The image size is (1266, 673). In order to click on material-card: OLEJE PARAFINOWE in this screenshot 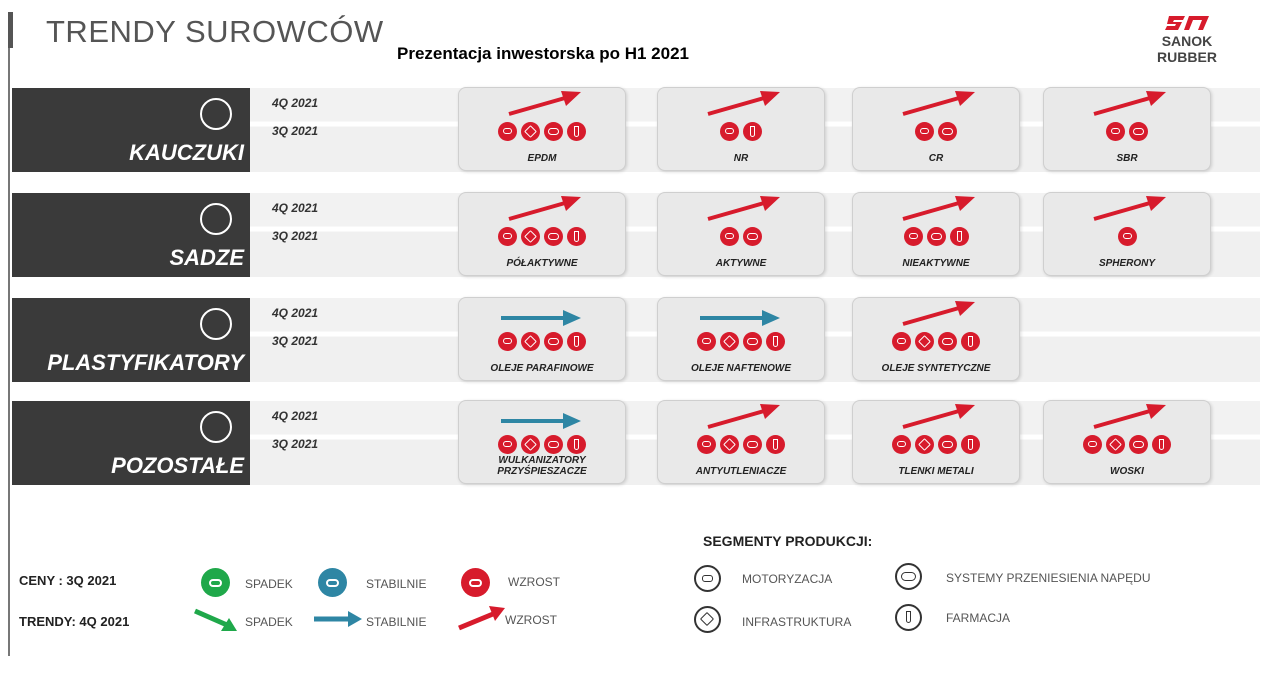, I will do `click(542, 339)`.